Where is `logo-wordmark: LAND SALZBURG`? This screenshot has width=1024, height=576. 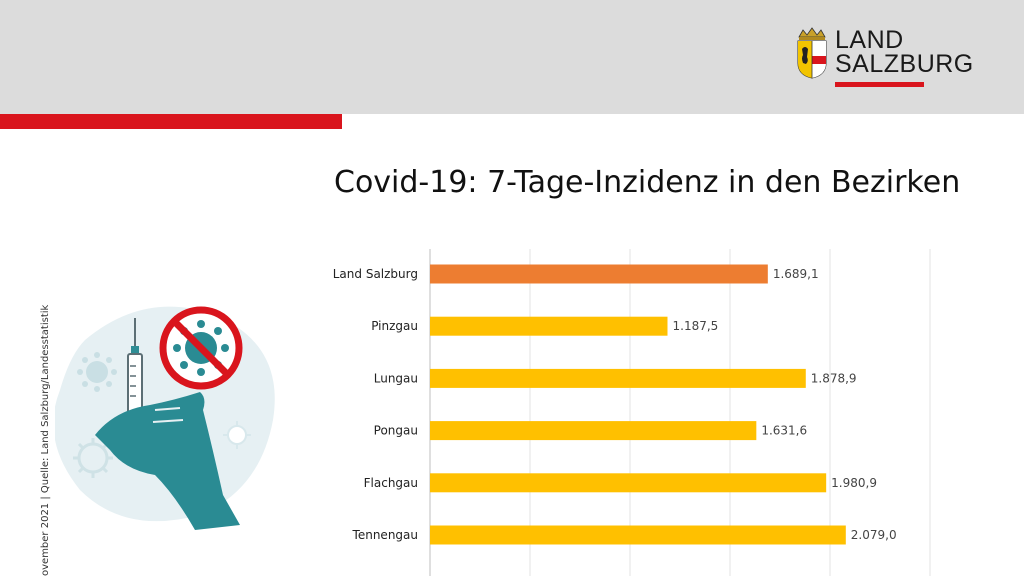
logo-wordmark: LAND SALZBURG is located at coordinates (904, 52).